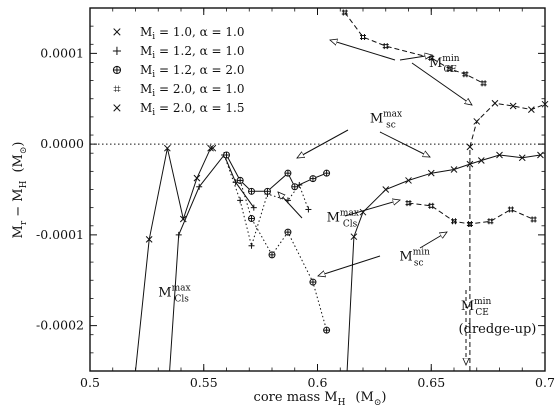 The height and width of the screenshot is (408, 560). I want to click on legend-entry: + Mi = 1.2, α = 1.0, so click(178, 52).